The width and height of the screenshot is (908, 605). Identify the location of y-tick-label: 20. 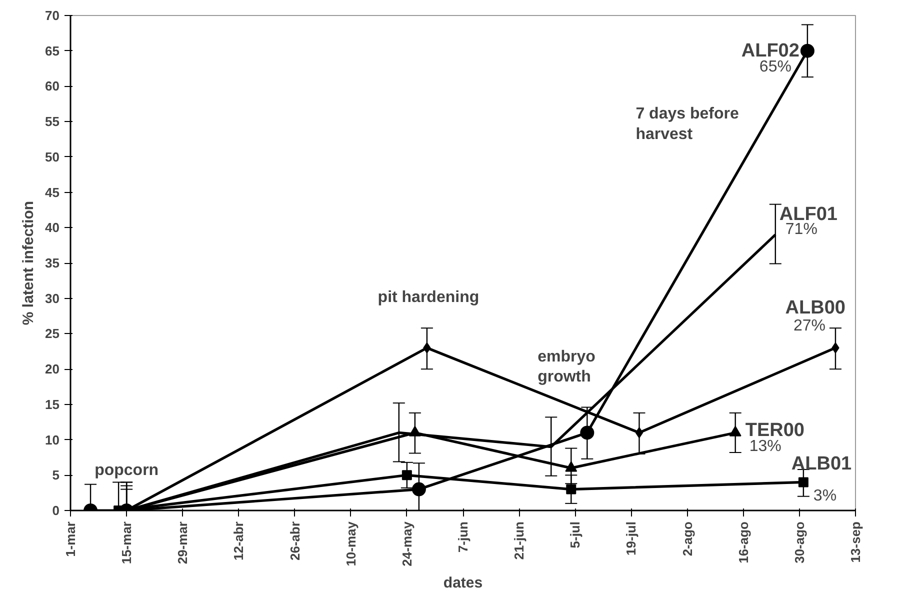
(52, 369).